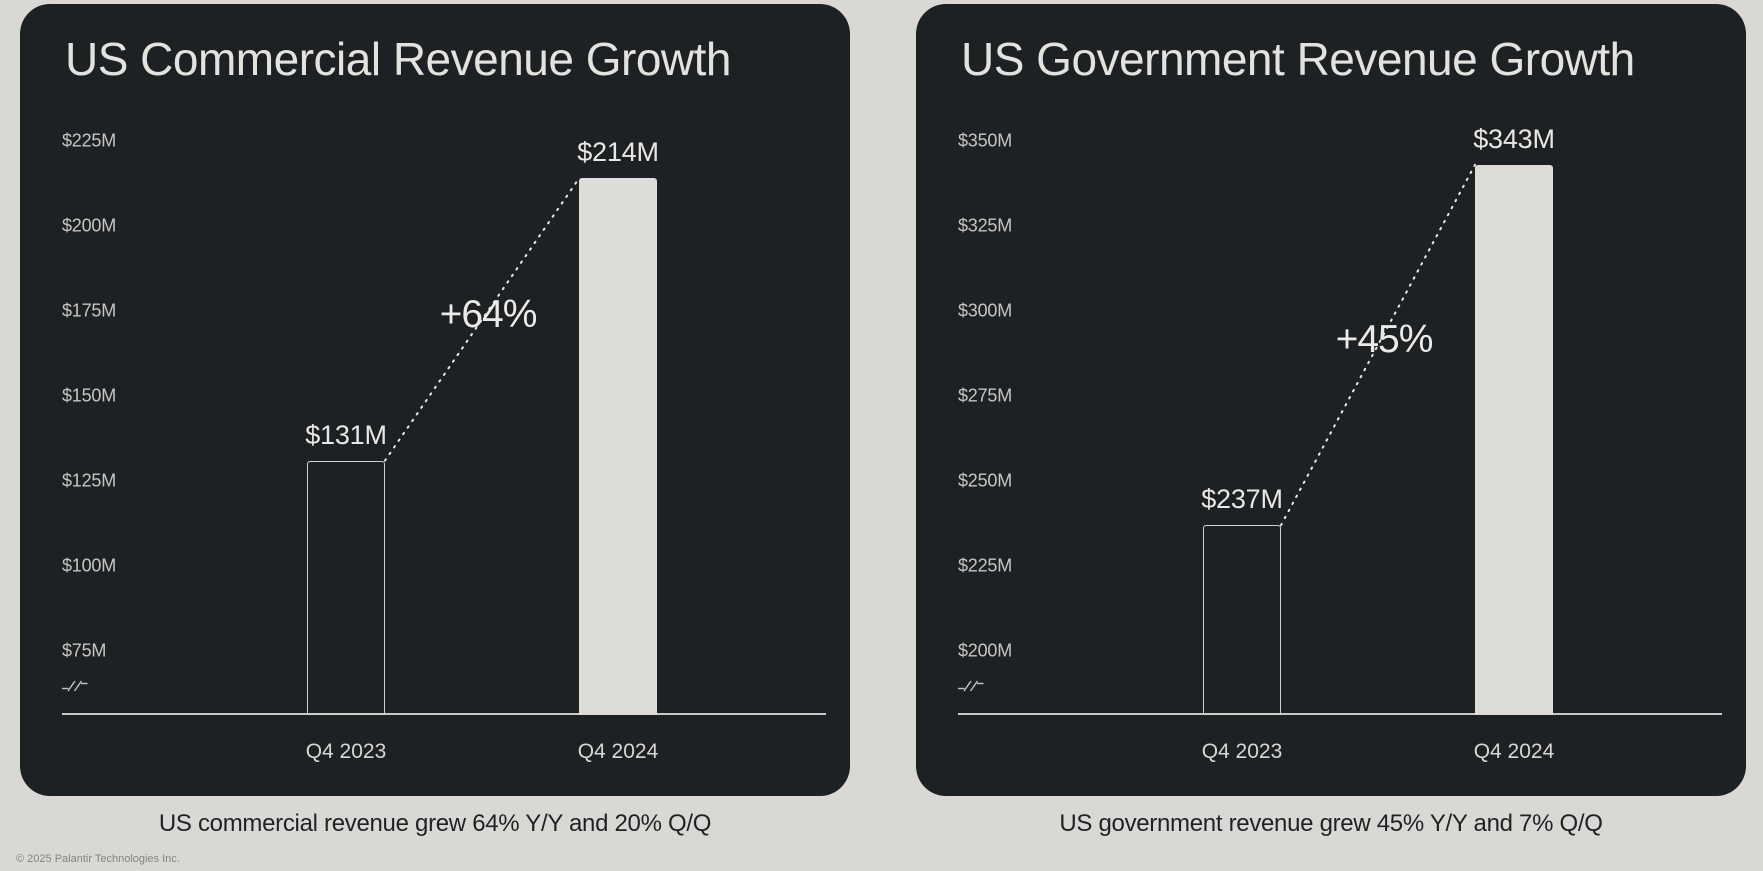 This screenshot has height=871, width=1763. Describe the element at coordinates (89, 395) in the screenshot. I see `y-tick-label: $150M` at that location.